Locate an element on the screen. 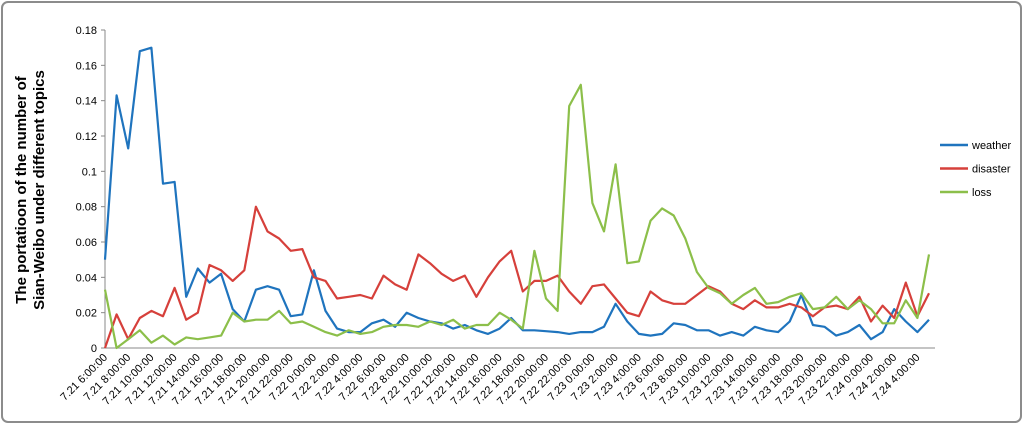  y-tick-label: 0 is located at coordinates (94, 349).